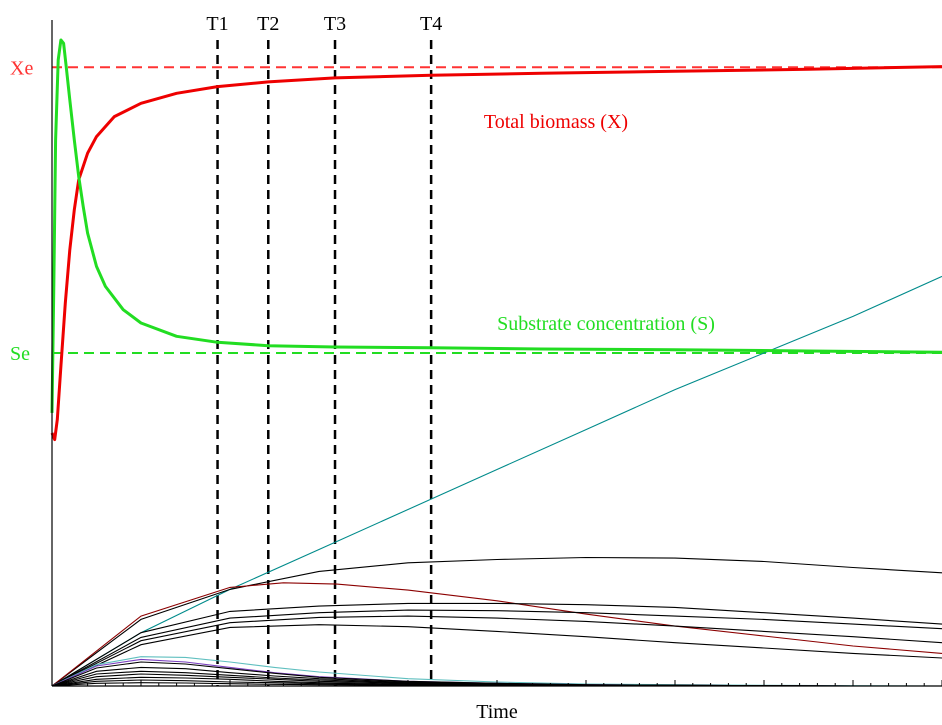 This screenshot has height=725, width=942. What do you see at coordinates (497, 712) in the screenshot?
I see `x-axis-label: Time` at bounding box center [497, 712].